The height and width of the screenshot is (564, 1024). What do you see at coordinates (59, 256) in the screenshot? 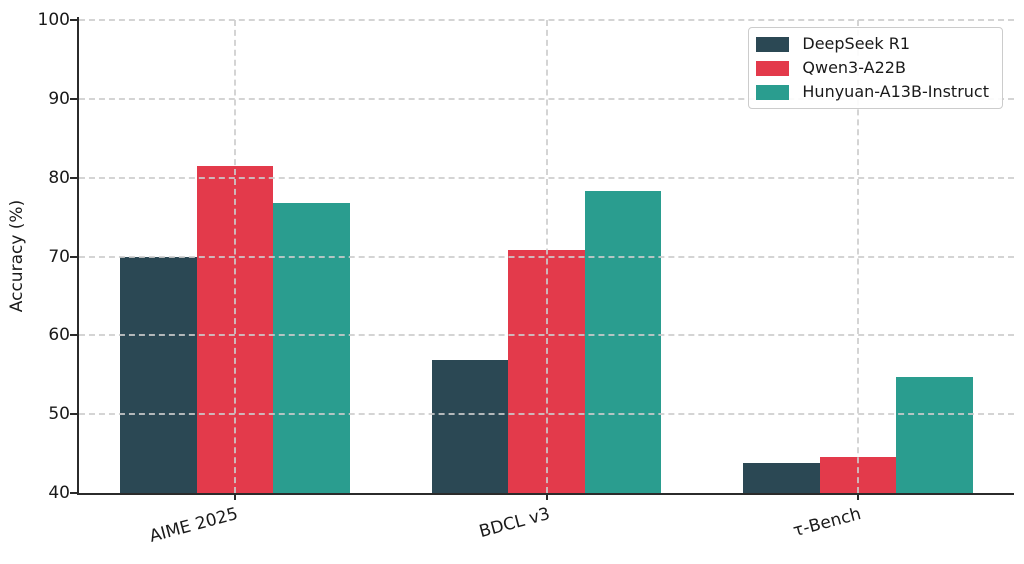
I see `y-tick-label-70: 70` at bounding box center [59, 256].